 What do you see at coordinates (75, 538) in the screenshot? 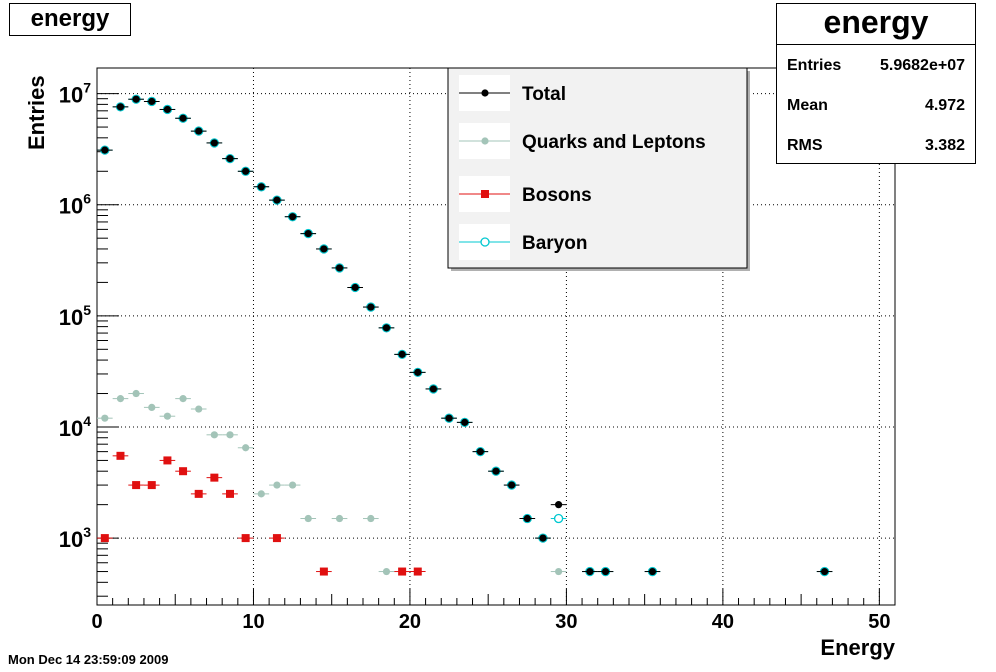
I see `y-tick-label: 10³` at bounding box center [75, 538].